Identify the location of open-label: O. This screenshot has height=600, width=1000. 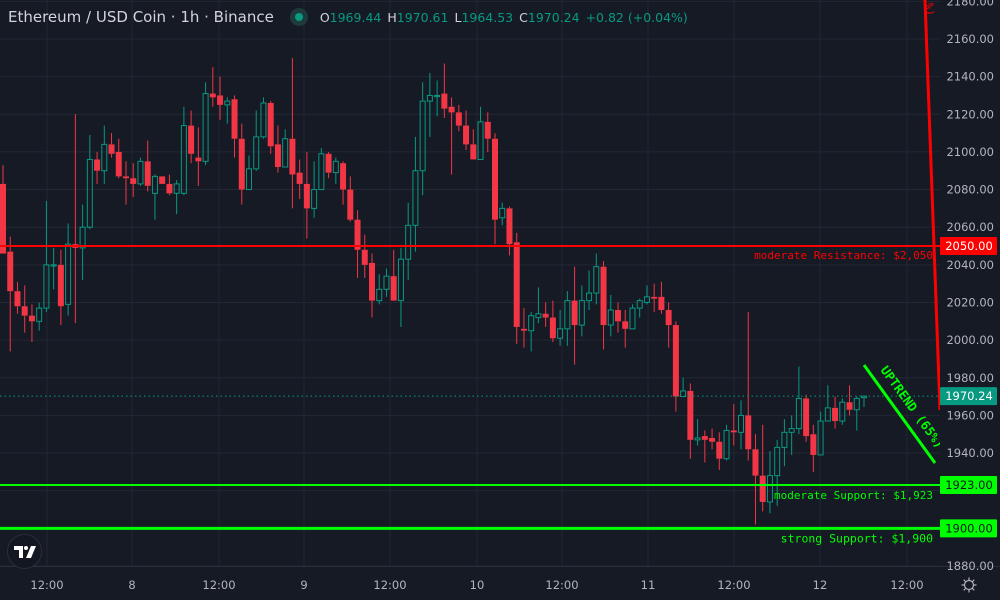
(324, 17).